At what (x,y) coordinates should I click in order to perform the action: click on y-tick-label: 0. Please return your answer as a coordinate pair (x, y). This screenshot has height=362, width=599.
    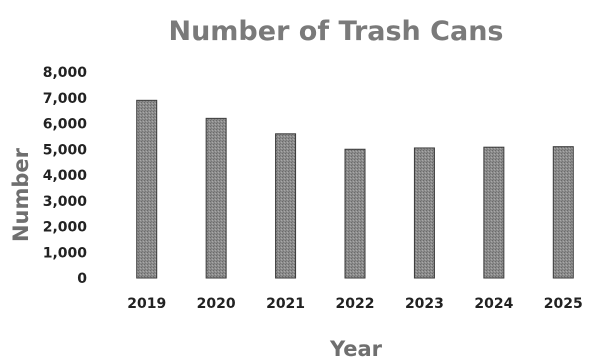
    Looking at the image, I should click on (82, 279).